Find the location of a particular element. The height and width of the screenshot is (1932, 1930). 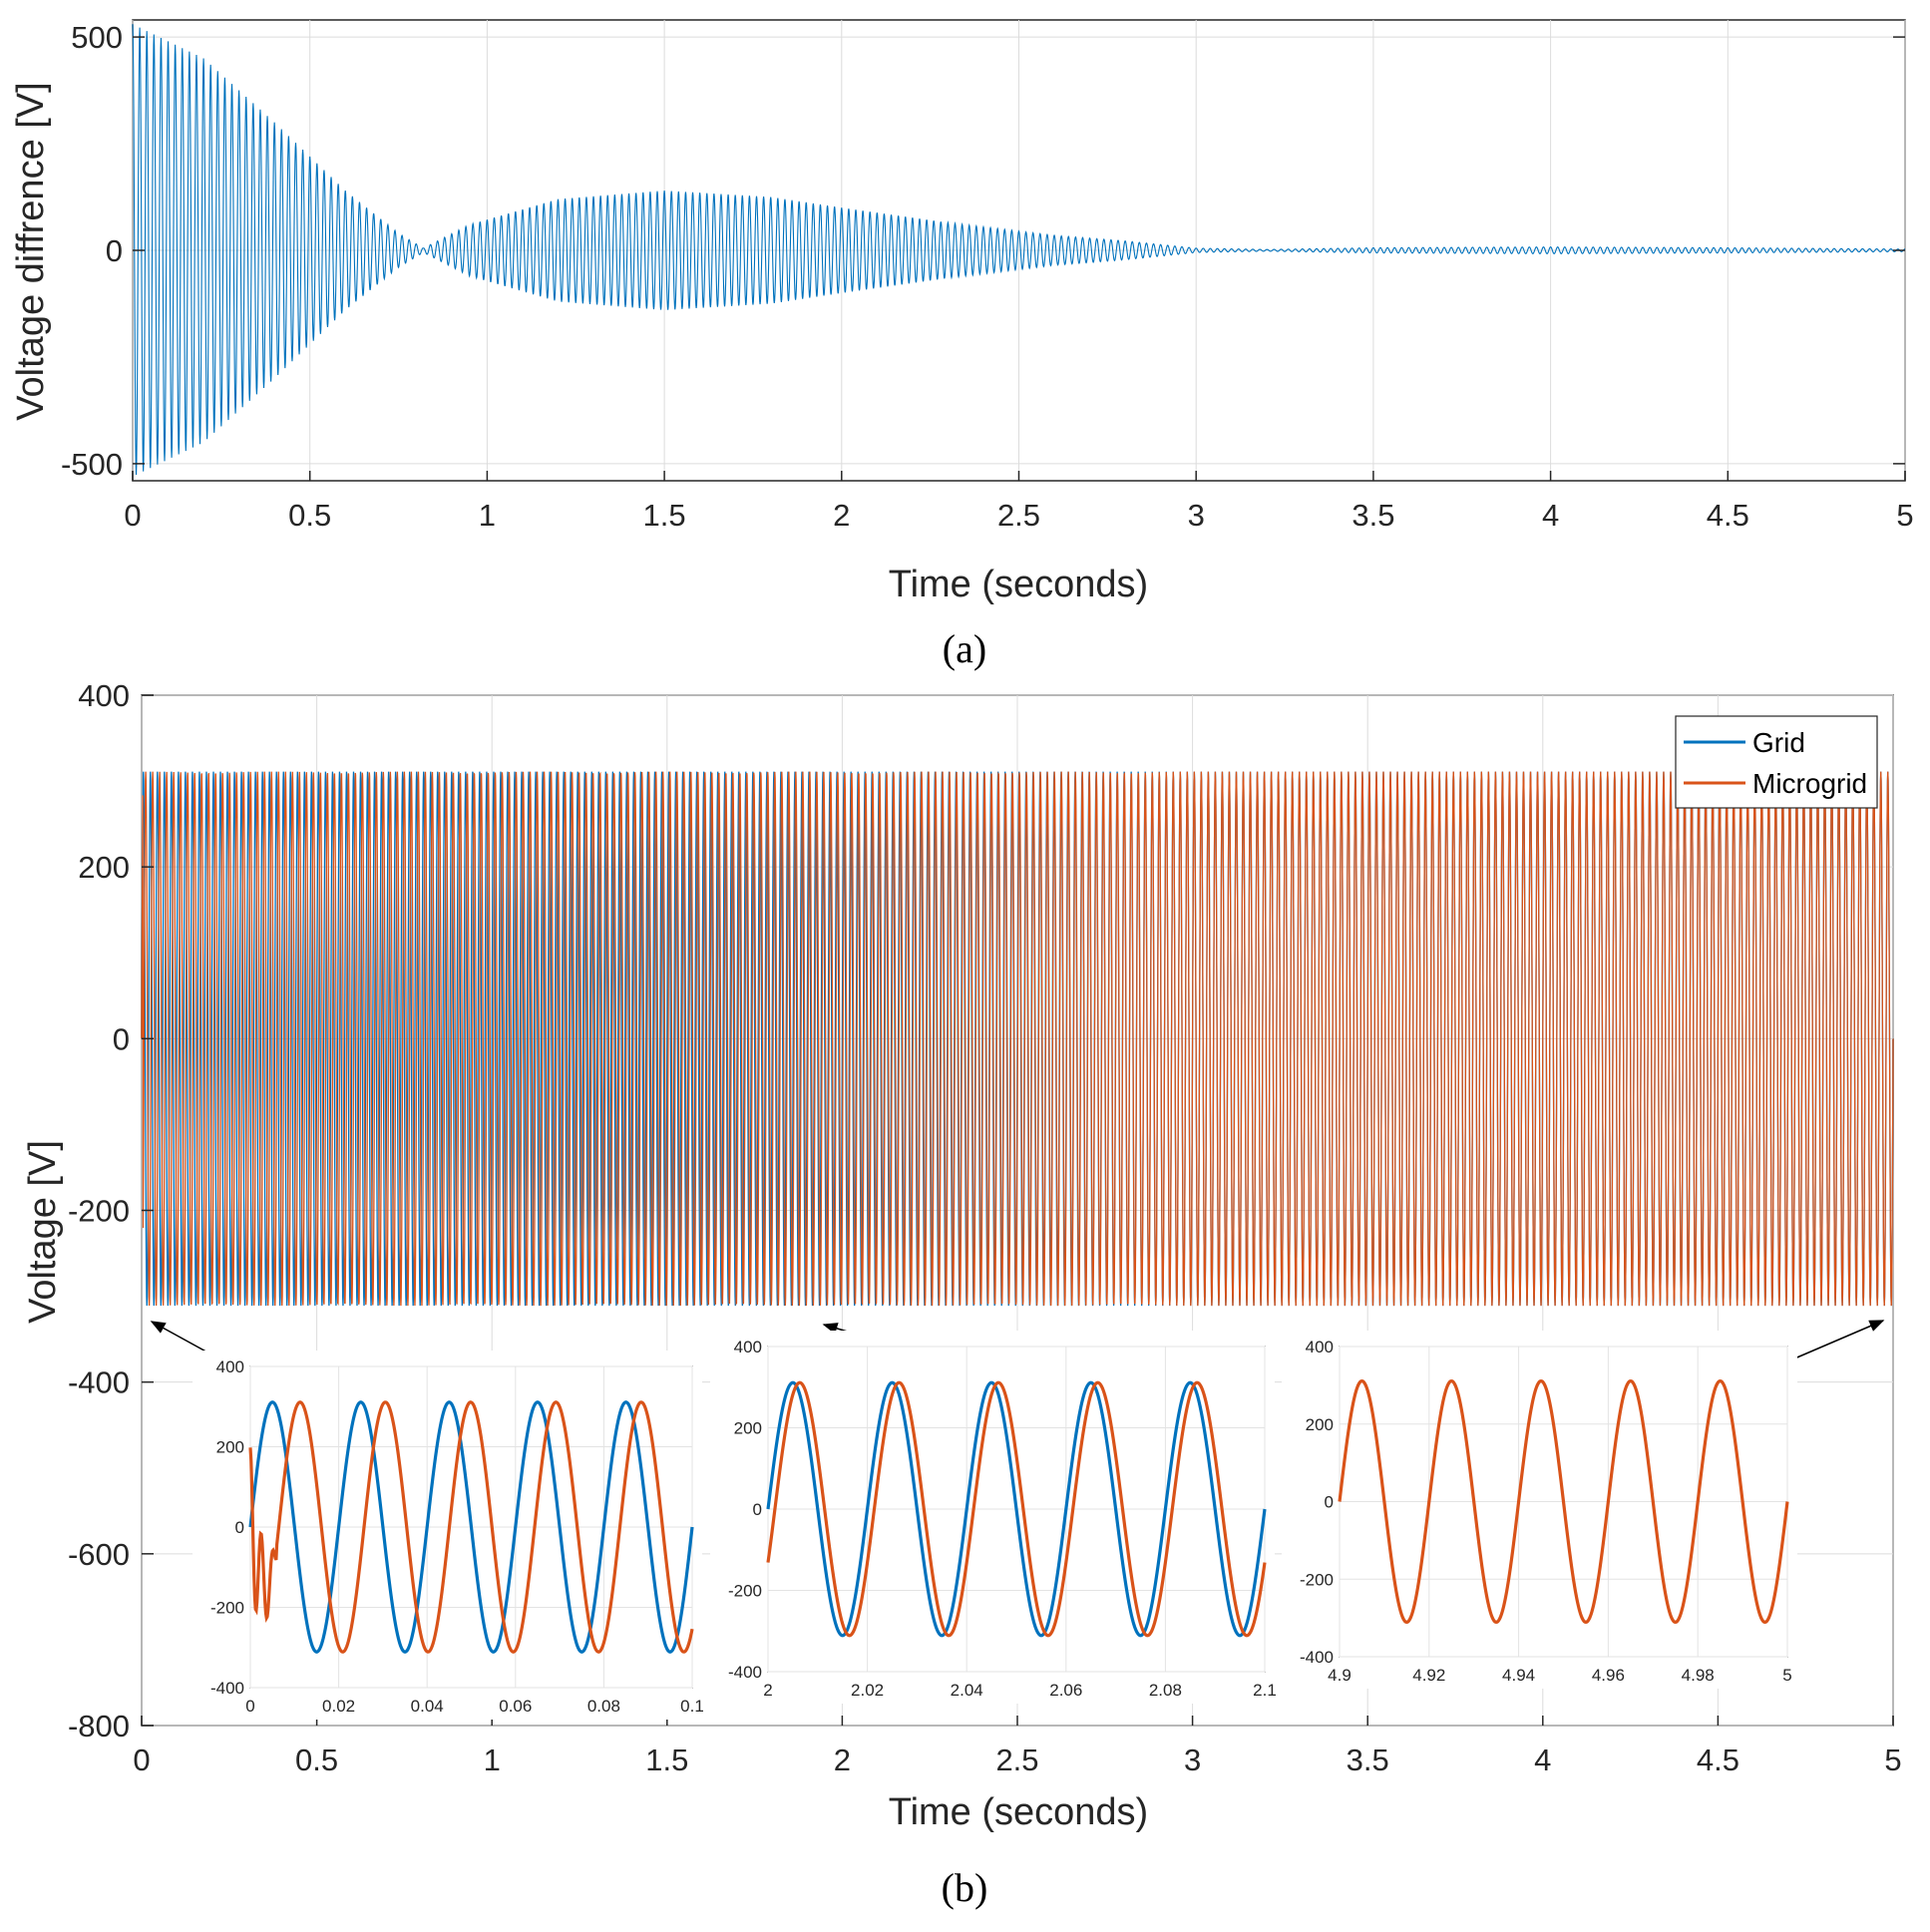

chart-a-x-tick-label: 3.5 is located at coordinates (1372, 516).